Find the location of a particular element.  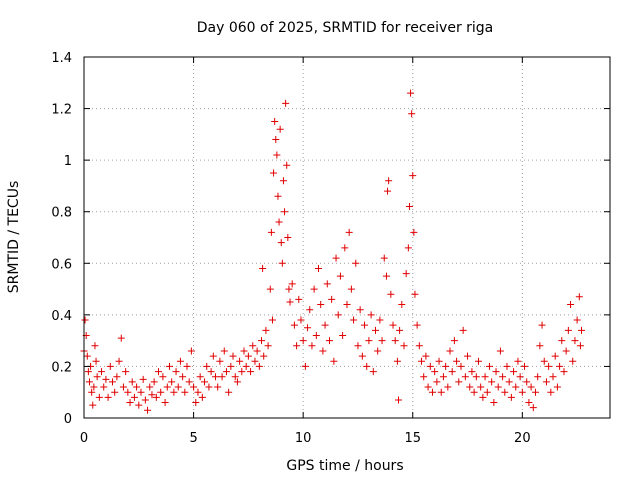

y-tick-label: 0.2 is located at coordinates (61, 367).